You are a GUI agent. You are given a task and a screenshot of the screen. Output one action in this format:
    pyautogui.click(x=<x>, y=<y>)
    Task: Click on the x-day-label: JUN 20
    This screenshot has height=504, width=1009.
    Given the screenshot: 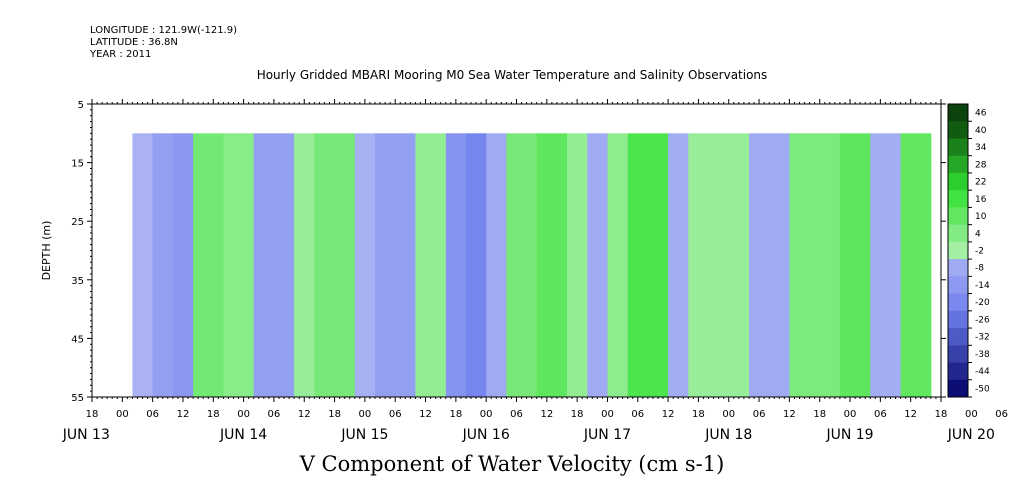 What is the action you would take?
    pyautogui.click(x=971, y=435)
    